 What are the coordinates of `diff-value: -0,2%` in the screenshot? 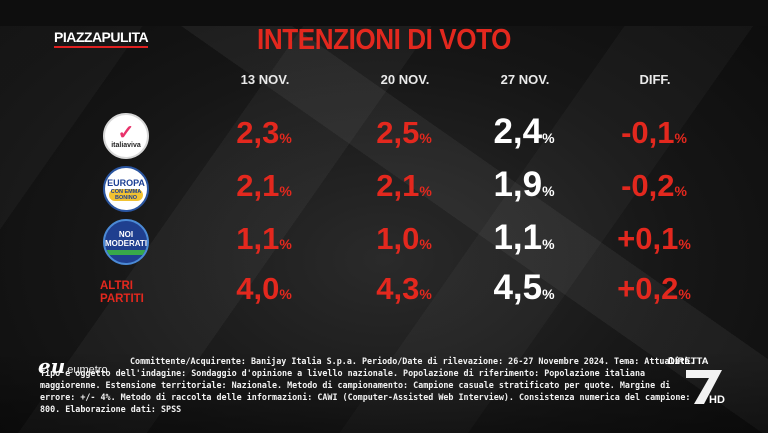 It's located at (654, 186).